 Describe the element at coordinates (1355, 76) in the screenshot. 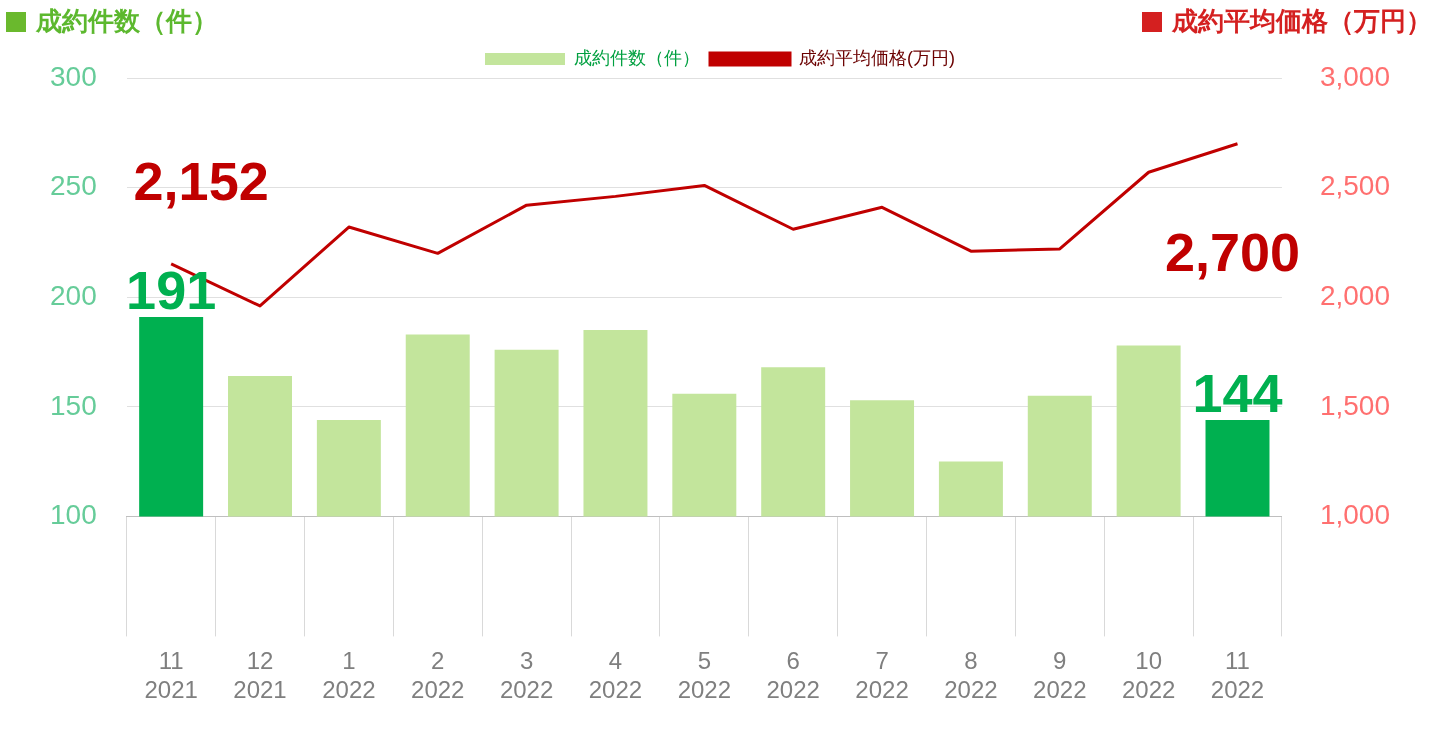

I see `y2-tick-label: 3,000` at that location.